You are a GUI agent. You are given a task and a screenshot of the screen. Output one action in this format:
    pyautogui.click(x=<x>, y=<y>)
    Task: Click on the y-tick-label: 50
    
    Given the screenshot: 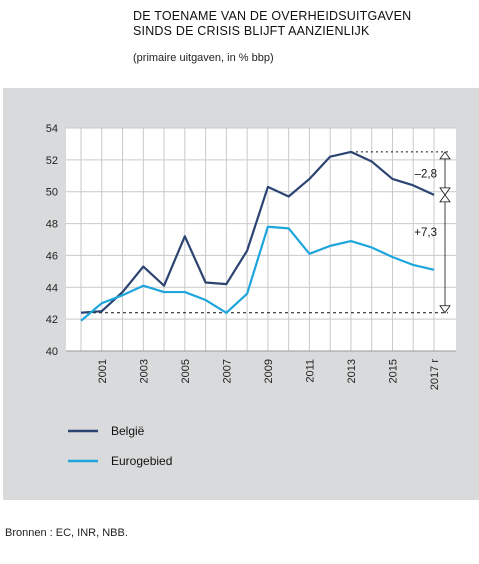 What is the action you would take?
    pyautogui.click(x=52, y=193)
    